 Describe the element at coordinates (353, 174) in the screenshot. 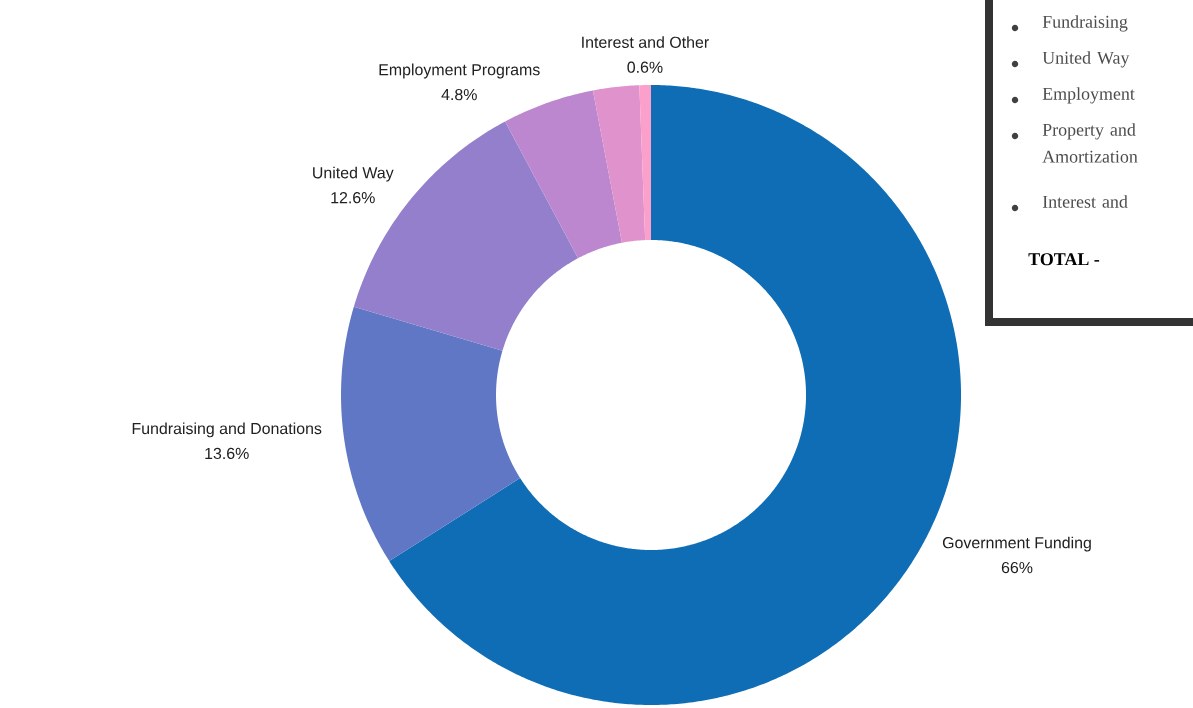

I see `slice-label: United Way` at that location.